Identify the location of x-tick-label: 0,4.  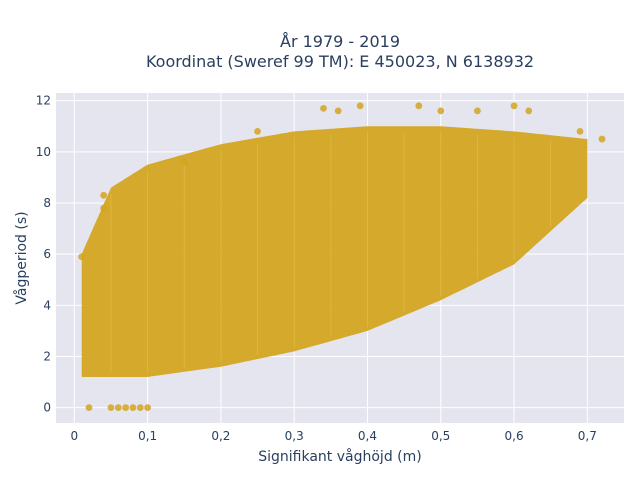
(367, 436).